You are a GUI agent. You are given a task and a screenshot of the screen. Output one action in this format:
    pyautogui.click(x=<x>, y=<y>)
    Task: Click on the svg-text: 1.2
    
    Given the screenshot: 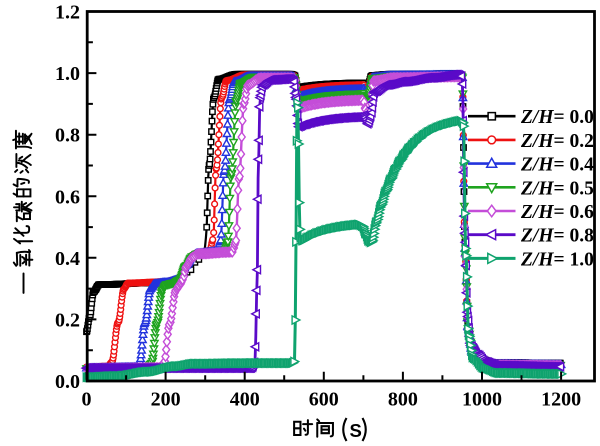 What is the action you would take?
    pyautogui.click(x=67, y=13)
    